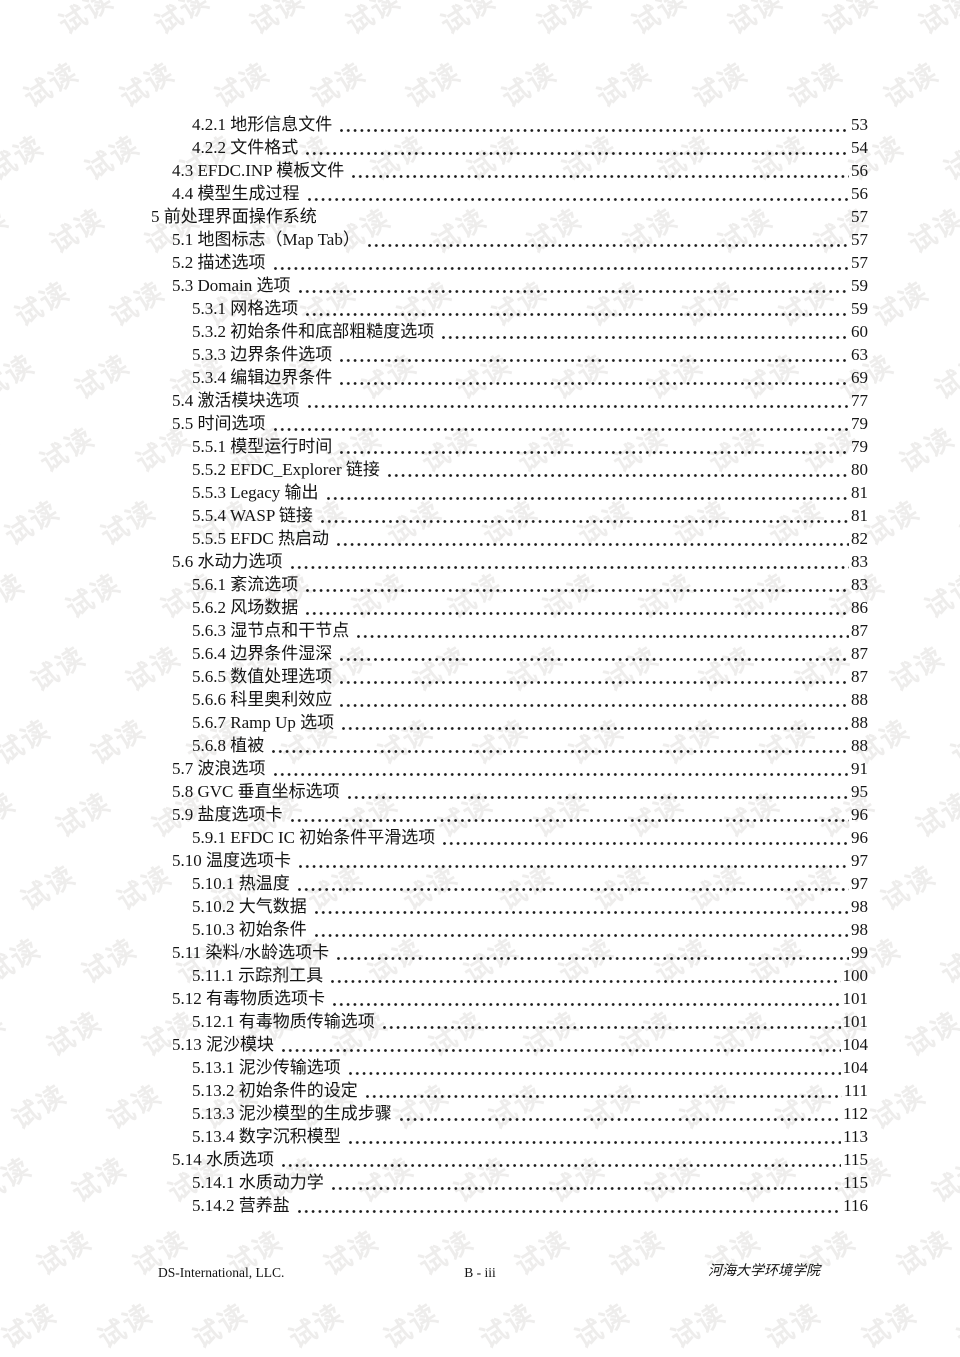 Image resolution: width=960 pixels, height=1357 pixels. What do you see at coordinates (859, 331) in the screenshot?
I see `toc-page-number: 60` at bounding box center [859, 331].